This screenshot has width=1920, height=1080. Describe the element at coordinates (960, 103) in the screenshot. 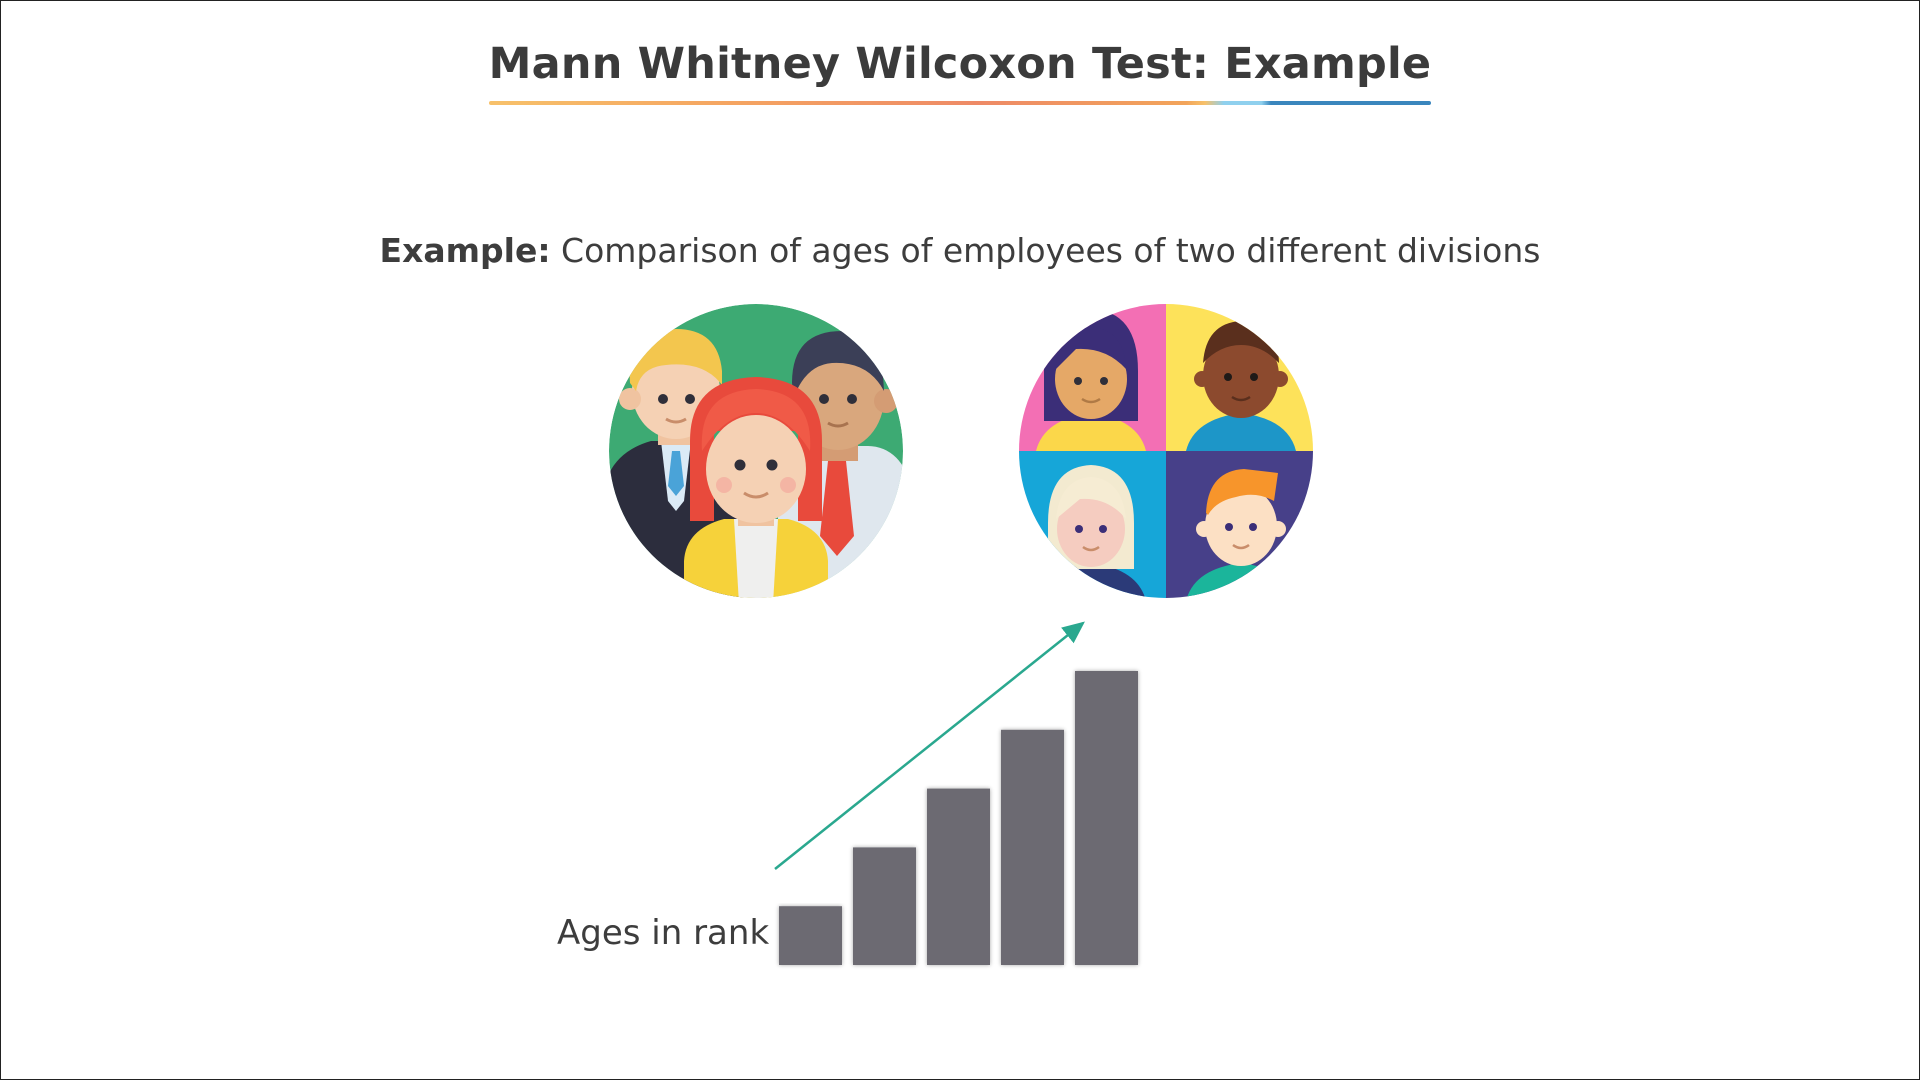

I see `title-underline` at that location.